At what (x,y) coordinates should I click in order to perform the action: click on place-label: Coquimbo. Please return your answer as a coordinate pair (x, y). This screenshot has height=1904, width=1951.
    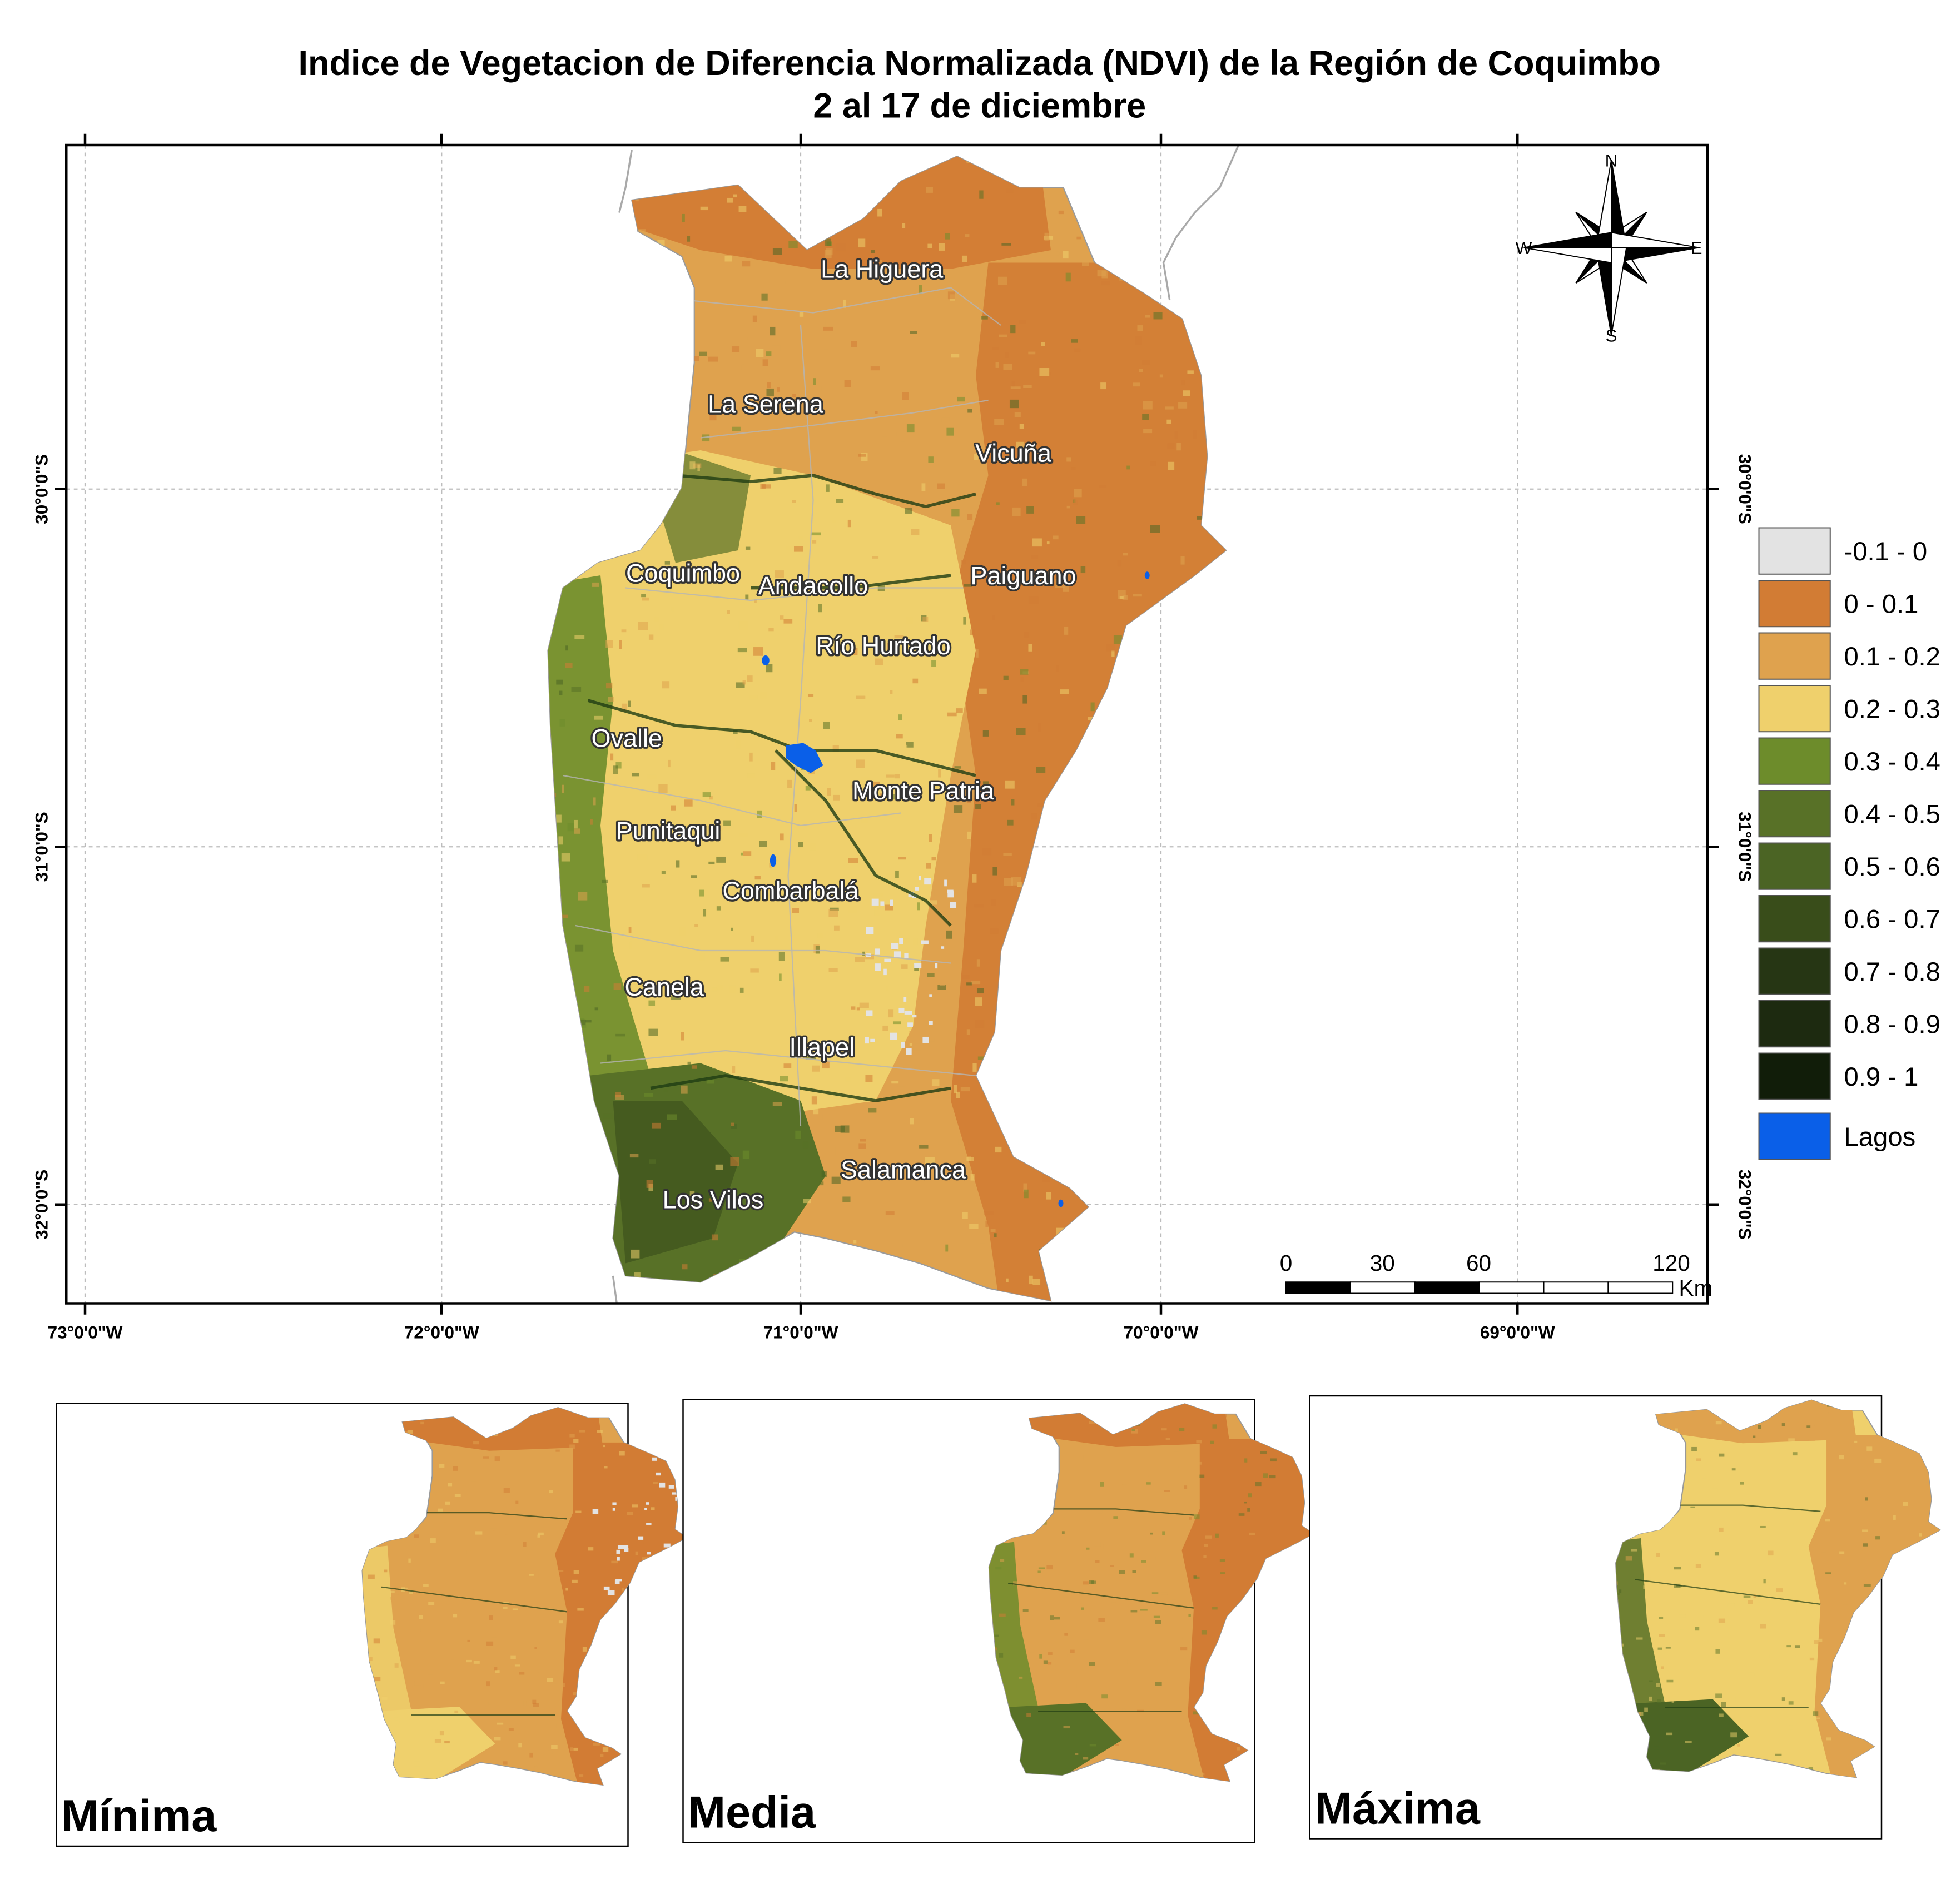
    Looking at the image, I should click on (683, 573).